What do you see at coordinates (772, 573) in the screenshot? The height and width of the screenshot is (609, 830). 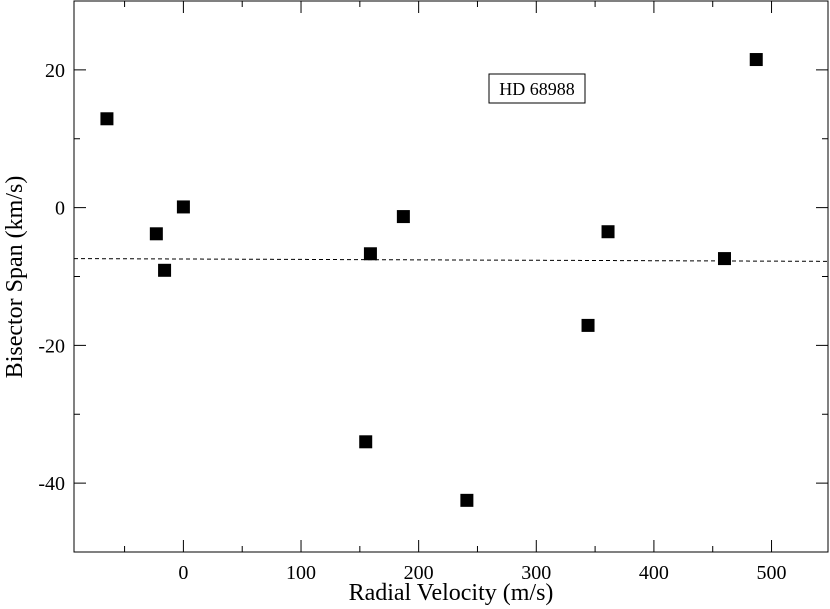 I see `x-tick-label: 500` at bounding box center [772, 573].